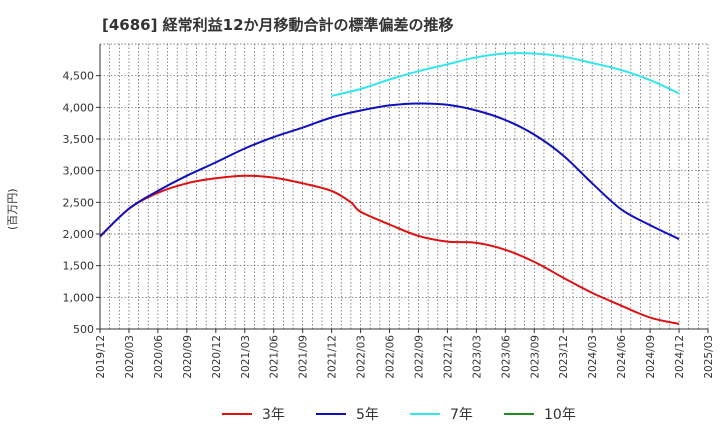 This screenshot has height=440, width=720. I want to click on x-tick-label: 2023/09, so click(535, 357).